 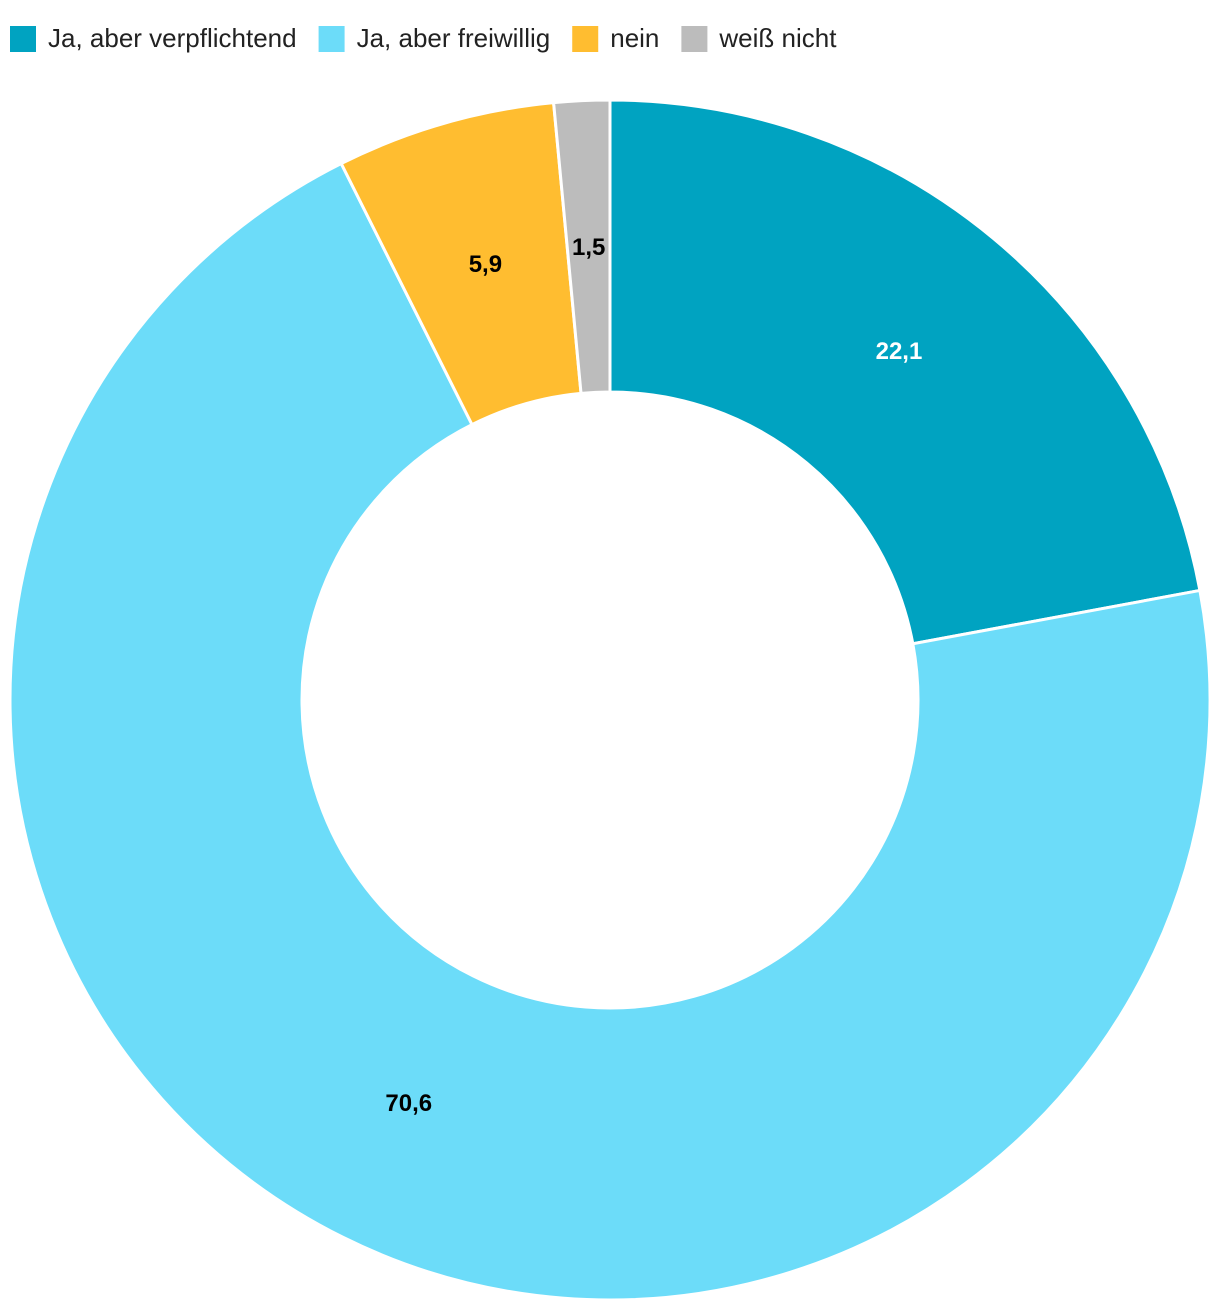 I want to click on legend-item: nein, so click(x=615, y=38).